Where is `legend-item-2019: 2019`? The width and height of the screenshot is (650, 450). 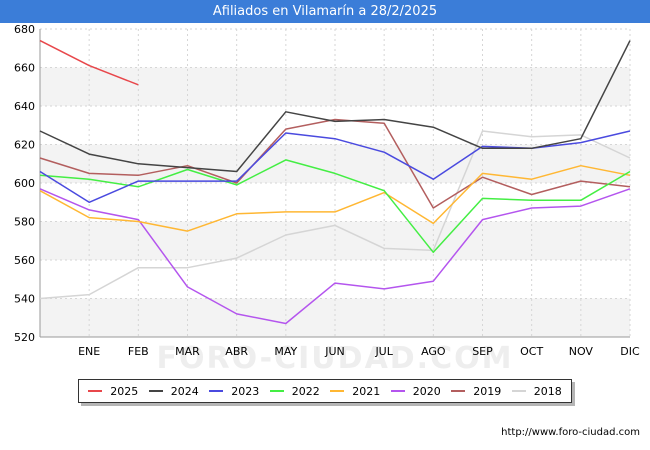
legend-item-2019: 2019 is located at coordinates (476, 391).